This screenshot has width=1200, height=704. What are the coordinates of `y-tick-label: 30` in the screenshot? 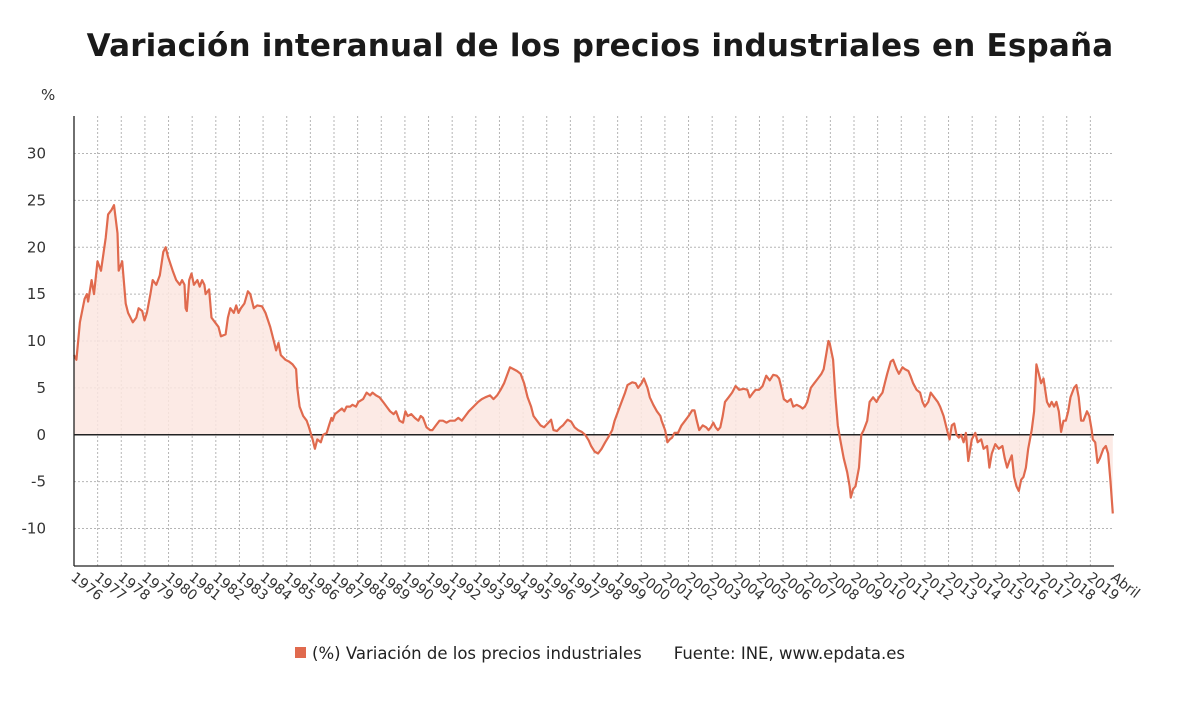 It's located at (36, 154).